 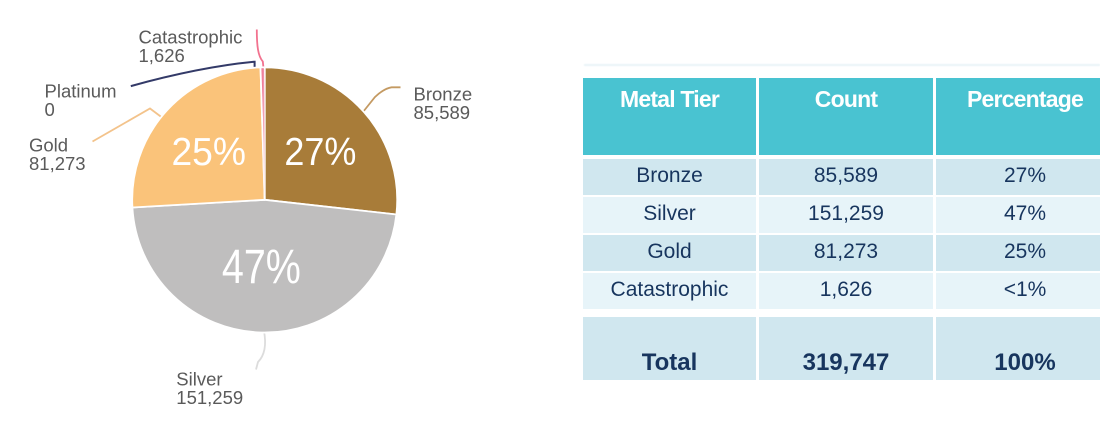 What do you see at coordinates (442, 112) in the screenshot?
I see `svg-text: 85,589` at bounding box center [442, 112].